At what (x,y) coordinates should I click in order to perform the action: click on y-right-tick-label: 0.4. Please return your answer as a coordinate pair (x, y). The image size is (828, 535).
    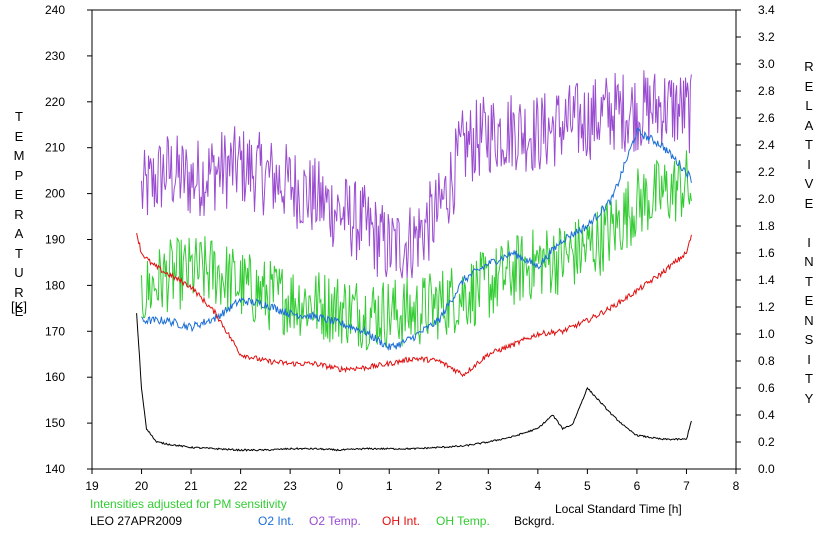
    Looking at the image, I should click on (766, 415).